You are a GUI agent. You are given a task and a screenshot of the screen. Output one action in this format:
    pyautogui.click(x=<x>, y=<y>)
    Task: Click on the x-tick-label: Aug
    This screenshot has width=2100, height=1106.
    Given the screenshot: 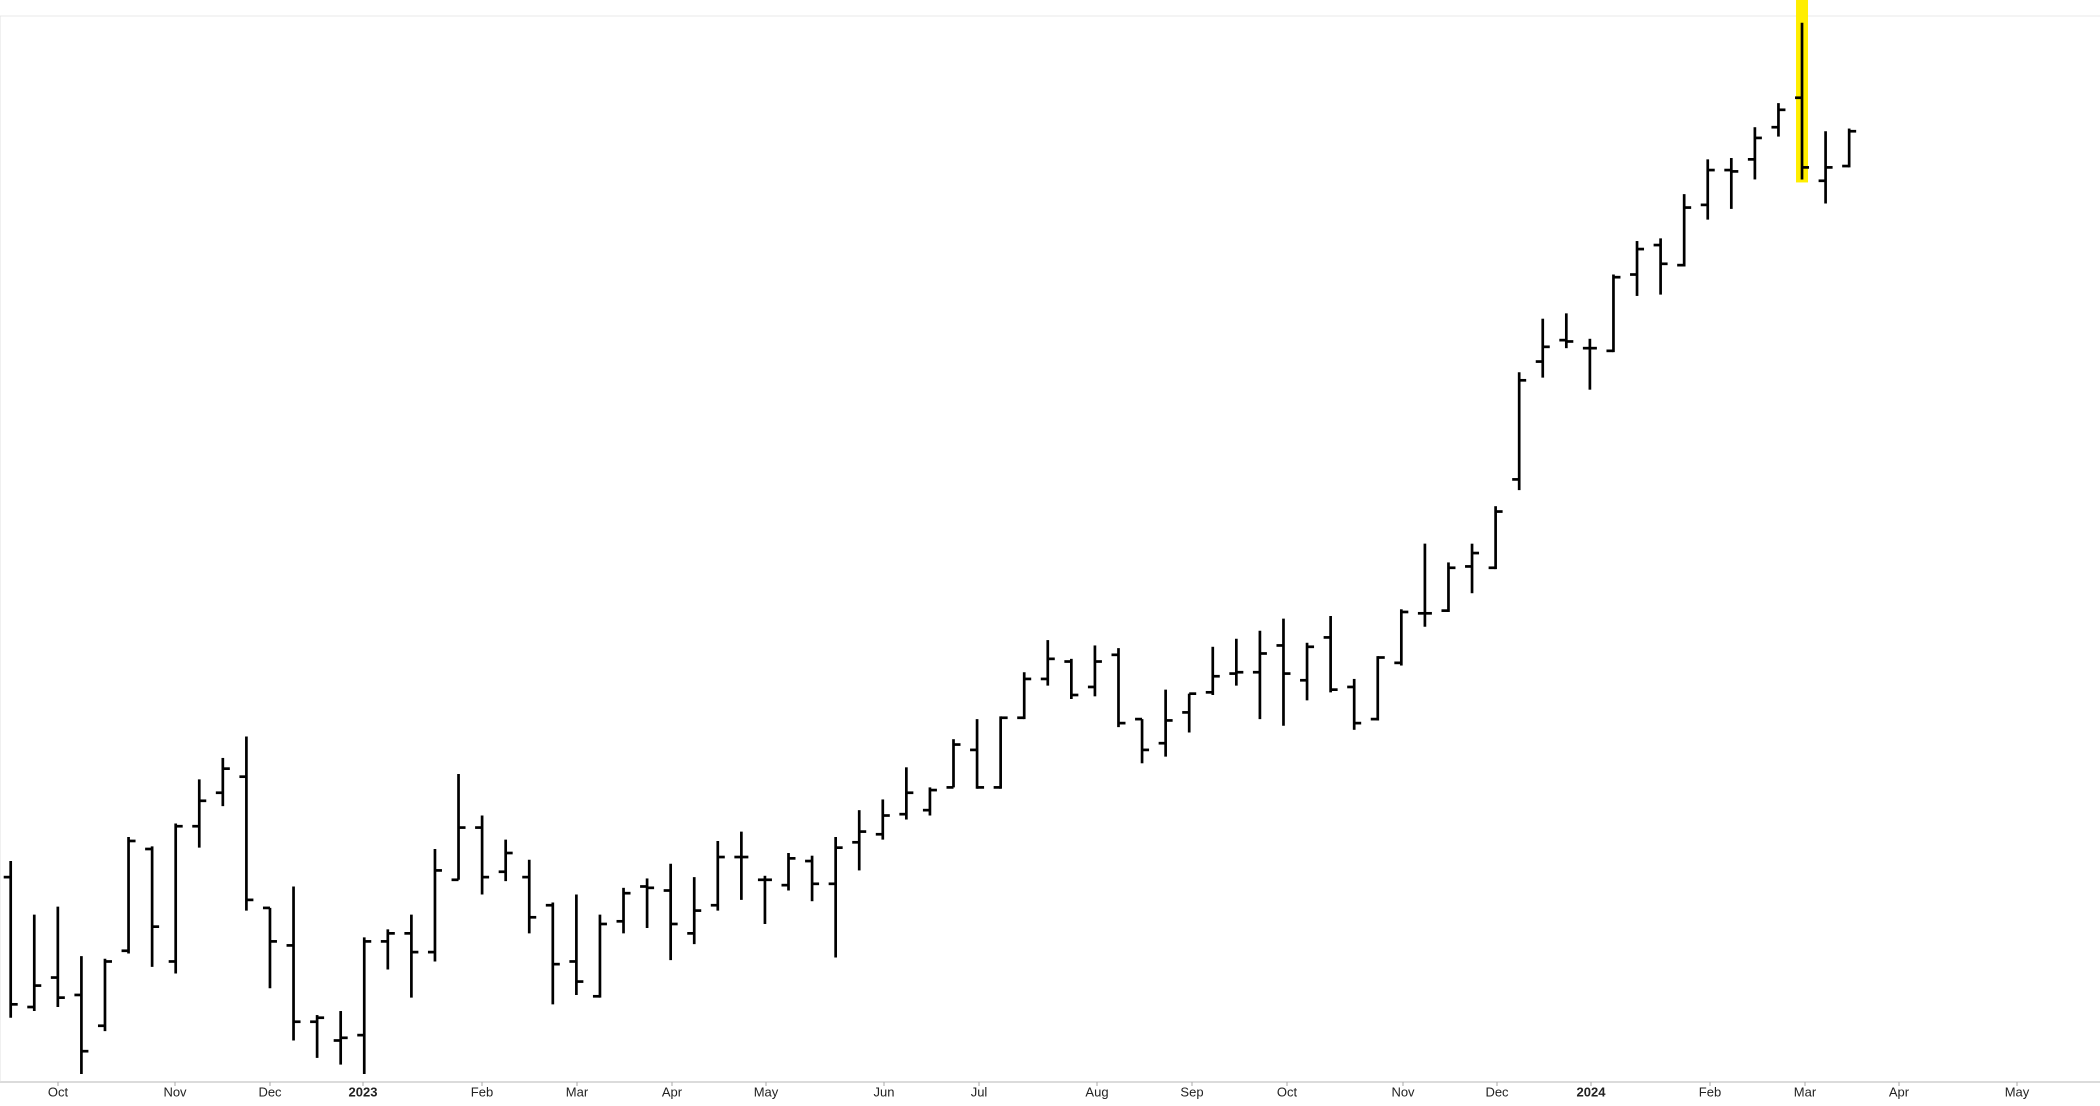 What is the action you would take?
    pyautogui.click(x=1096, y=1091)
    